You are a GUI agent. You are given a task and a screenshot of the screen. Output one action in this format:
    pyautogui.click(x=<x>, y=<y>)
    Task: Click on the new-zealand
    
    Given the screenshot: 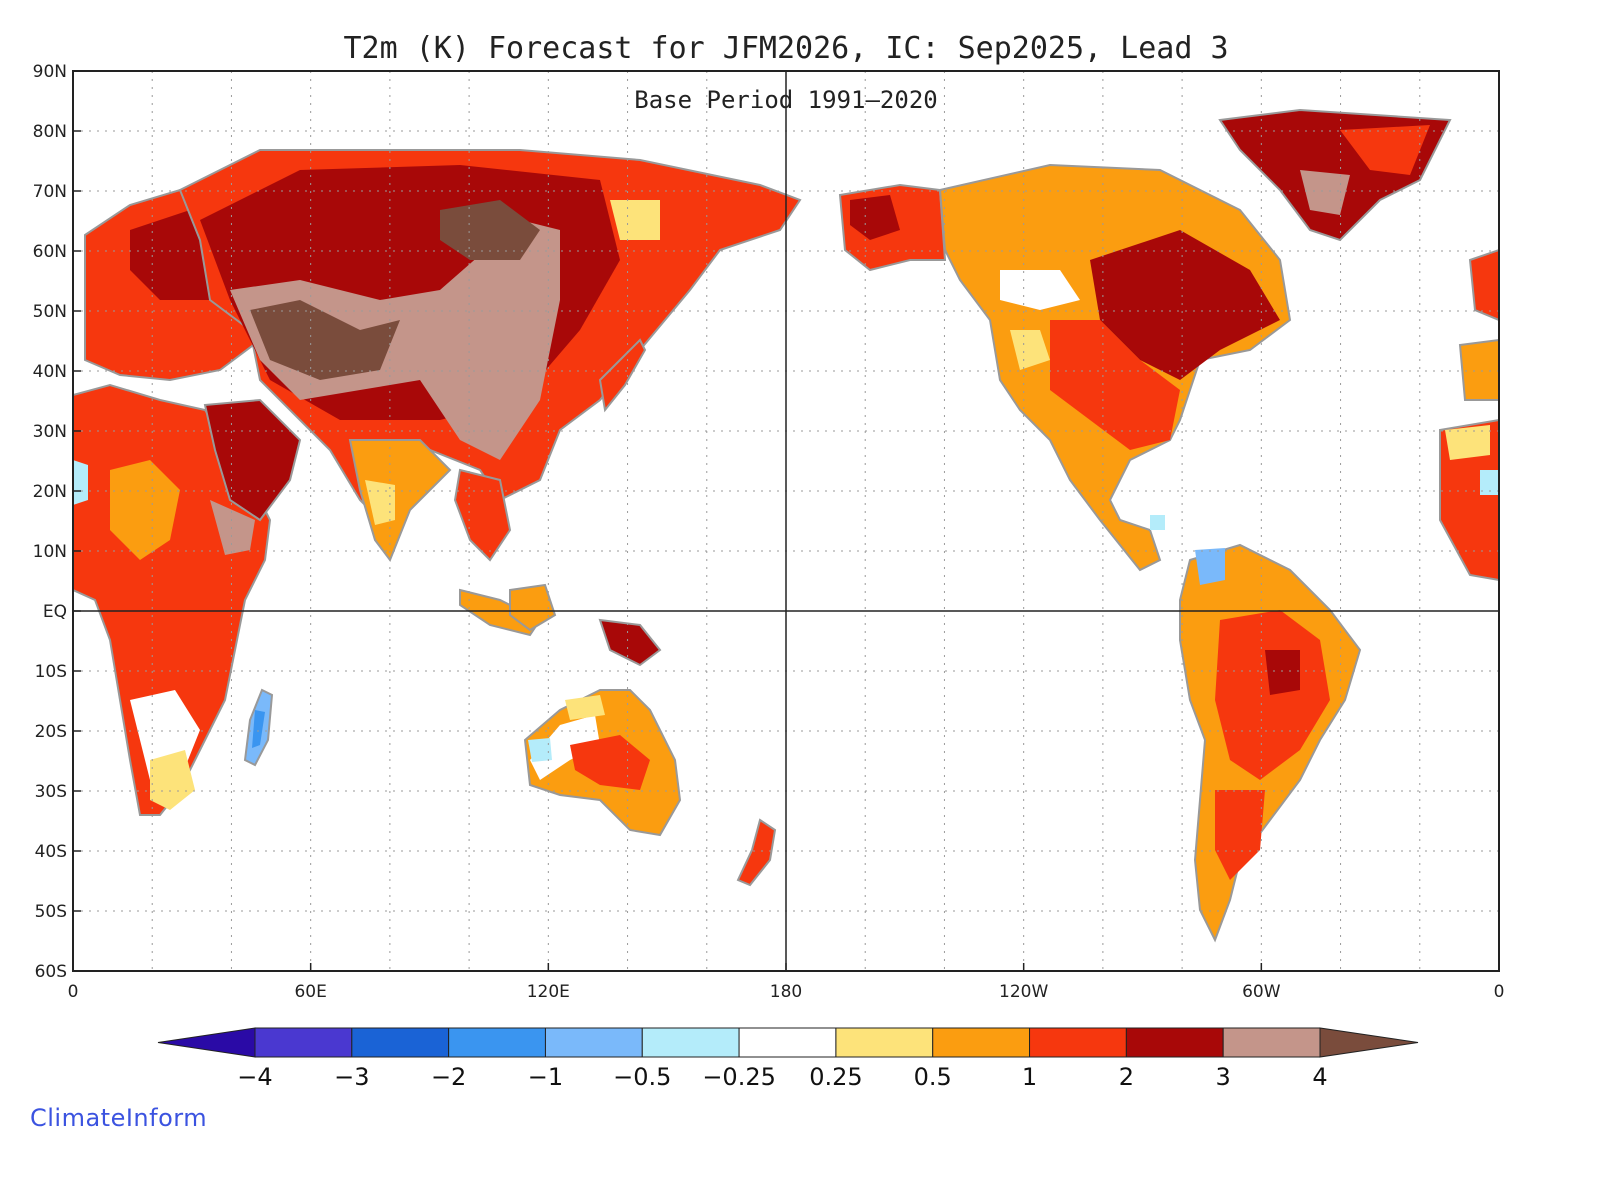 What is the action you would take?
    pyautogui.click(x=756, y=852)
    